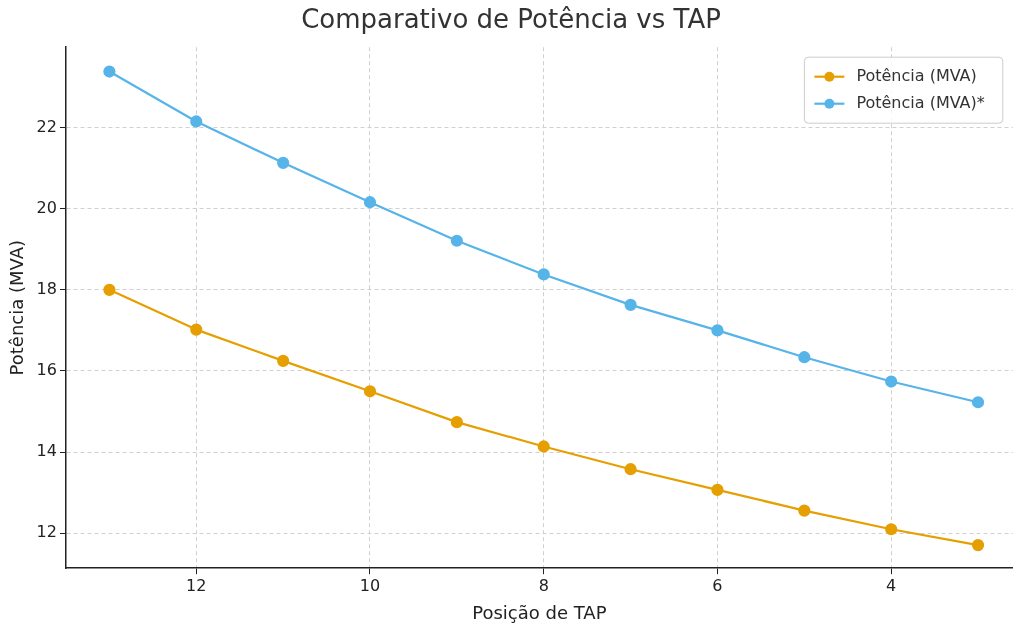  Describe the element at coordinates (46, 532) in the screenshot. I see `y-tick-label: 12` at that location.